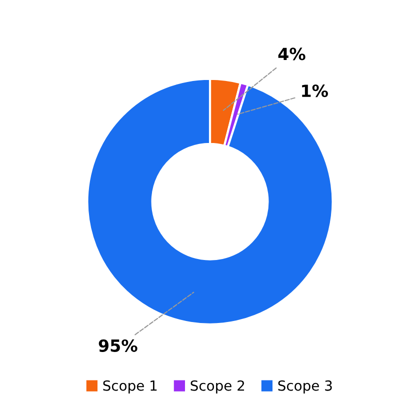 The width and height of the screenshot is (420, 420). Describe the element at coordinates (305, 387) in the screenshot. I see `legend-label: Scope 3` at that location.